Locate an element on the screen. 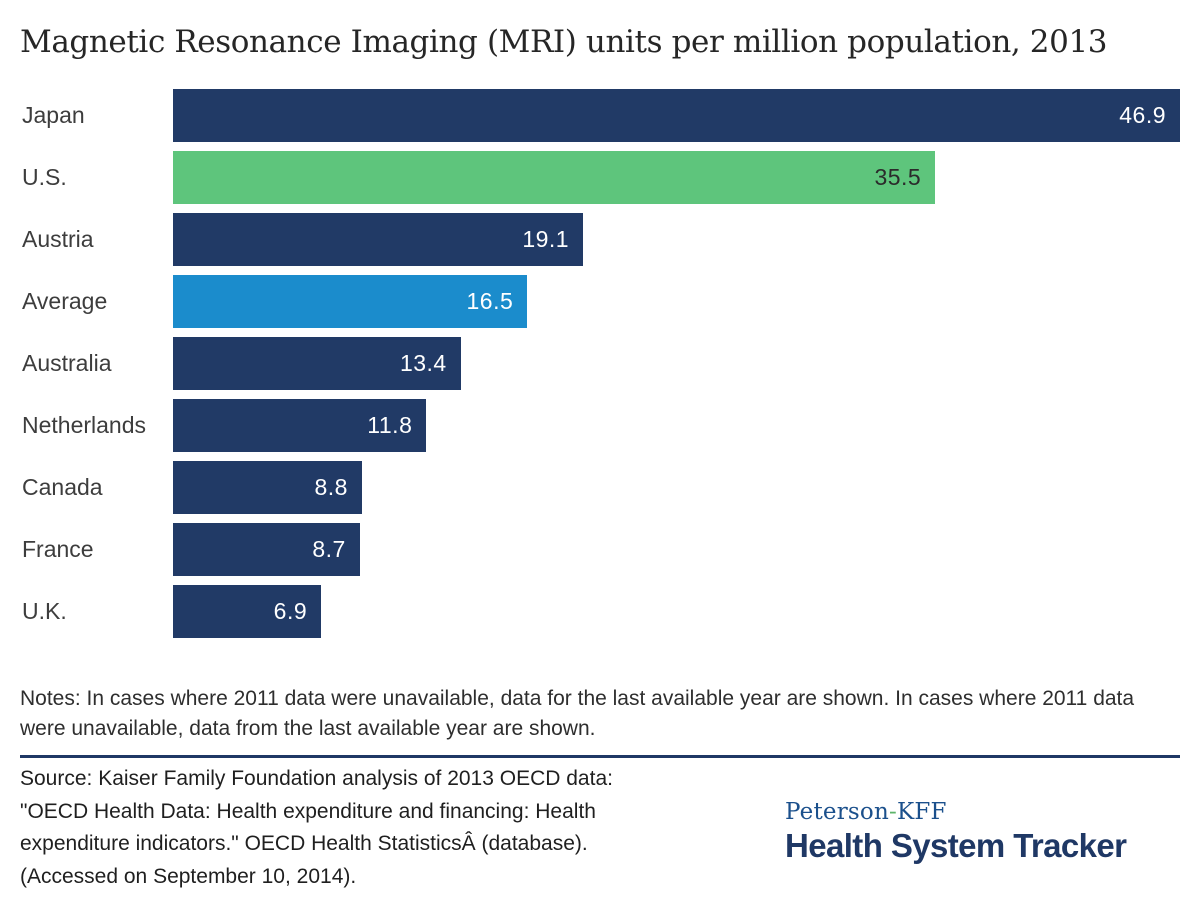  bar-row: U.K. 6.9 is located at coordinates (590, 611).